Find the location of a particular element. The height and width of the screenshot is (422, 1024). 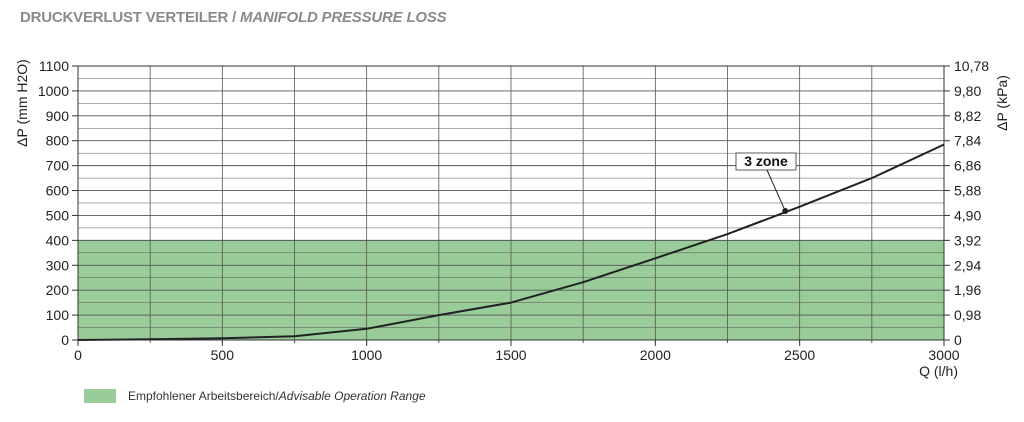

x-tick-label: 3000 is located at coordinates (943, 355).